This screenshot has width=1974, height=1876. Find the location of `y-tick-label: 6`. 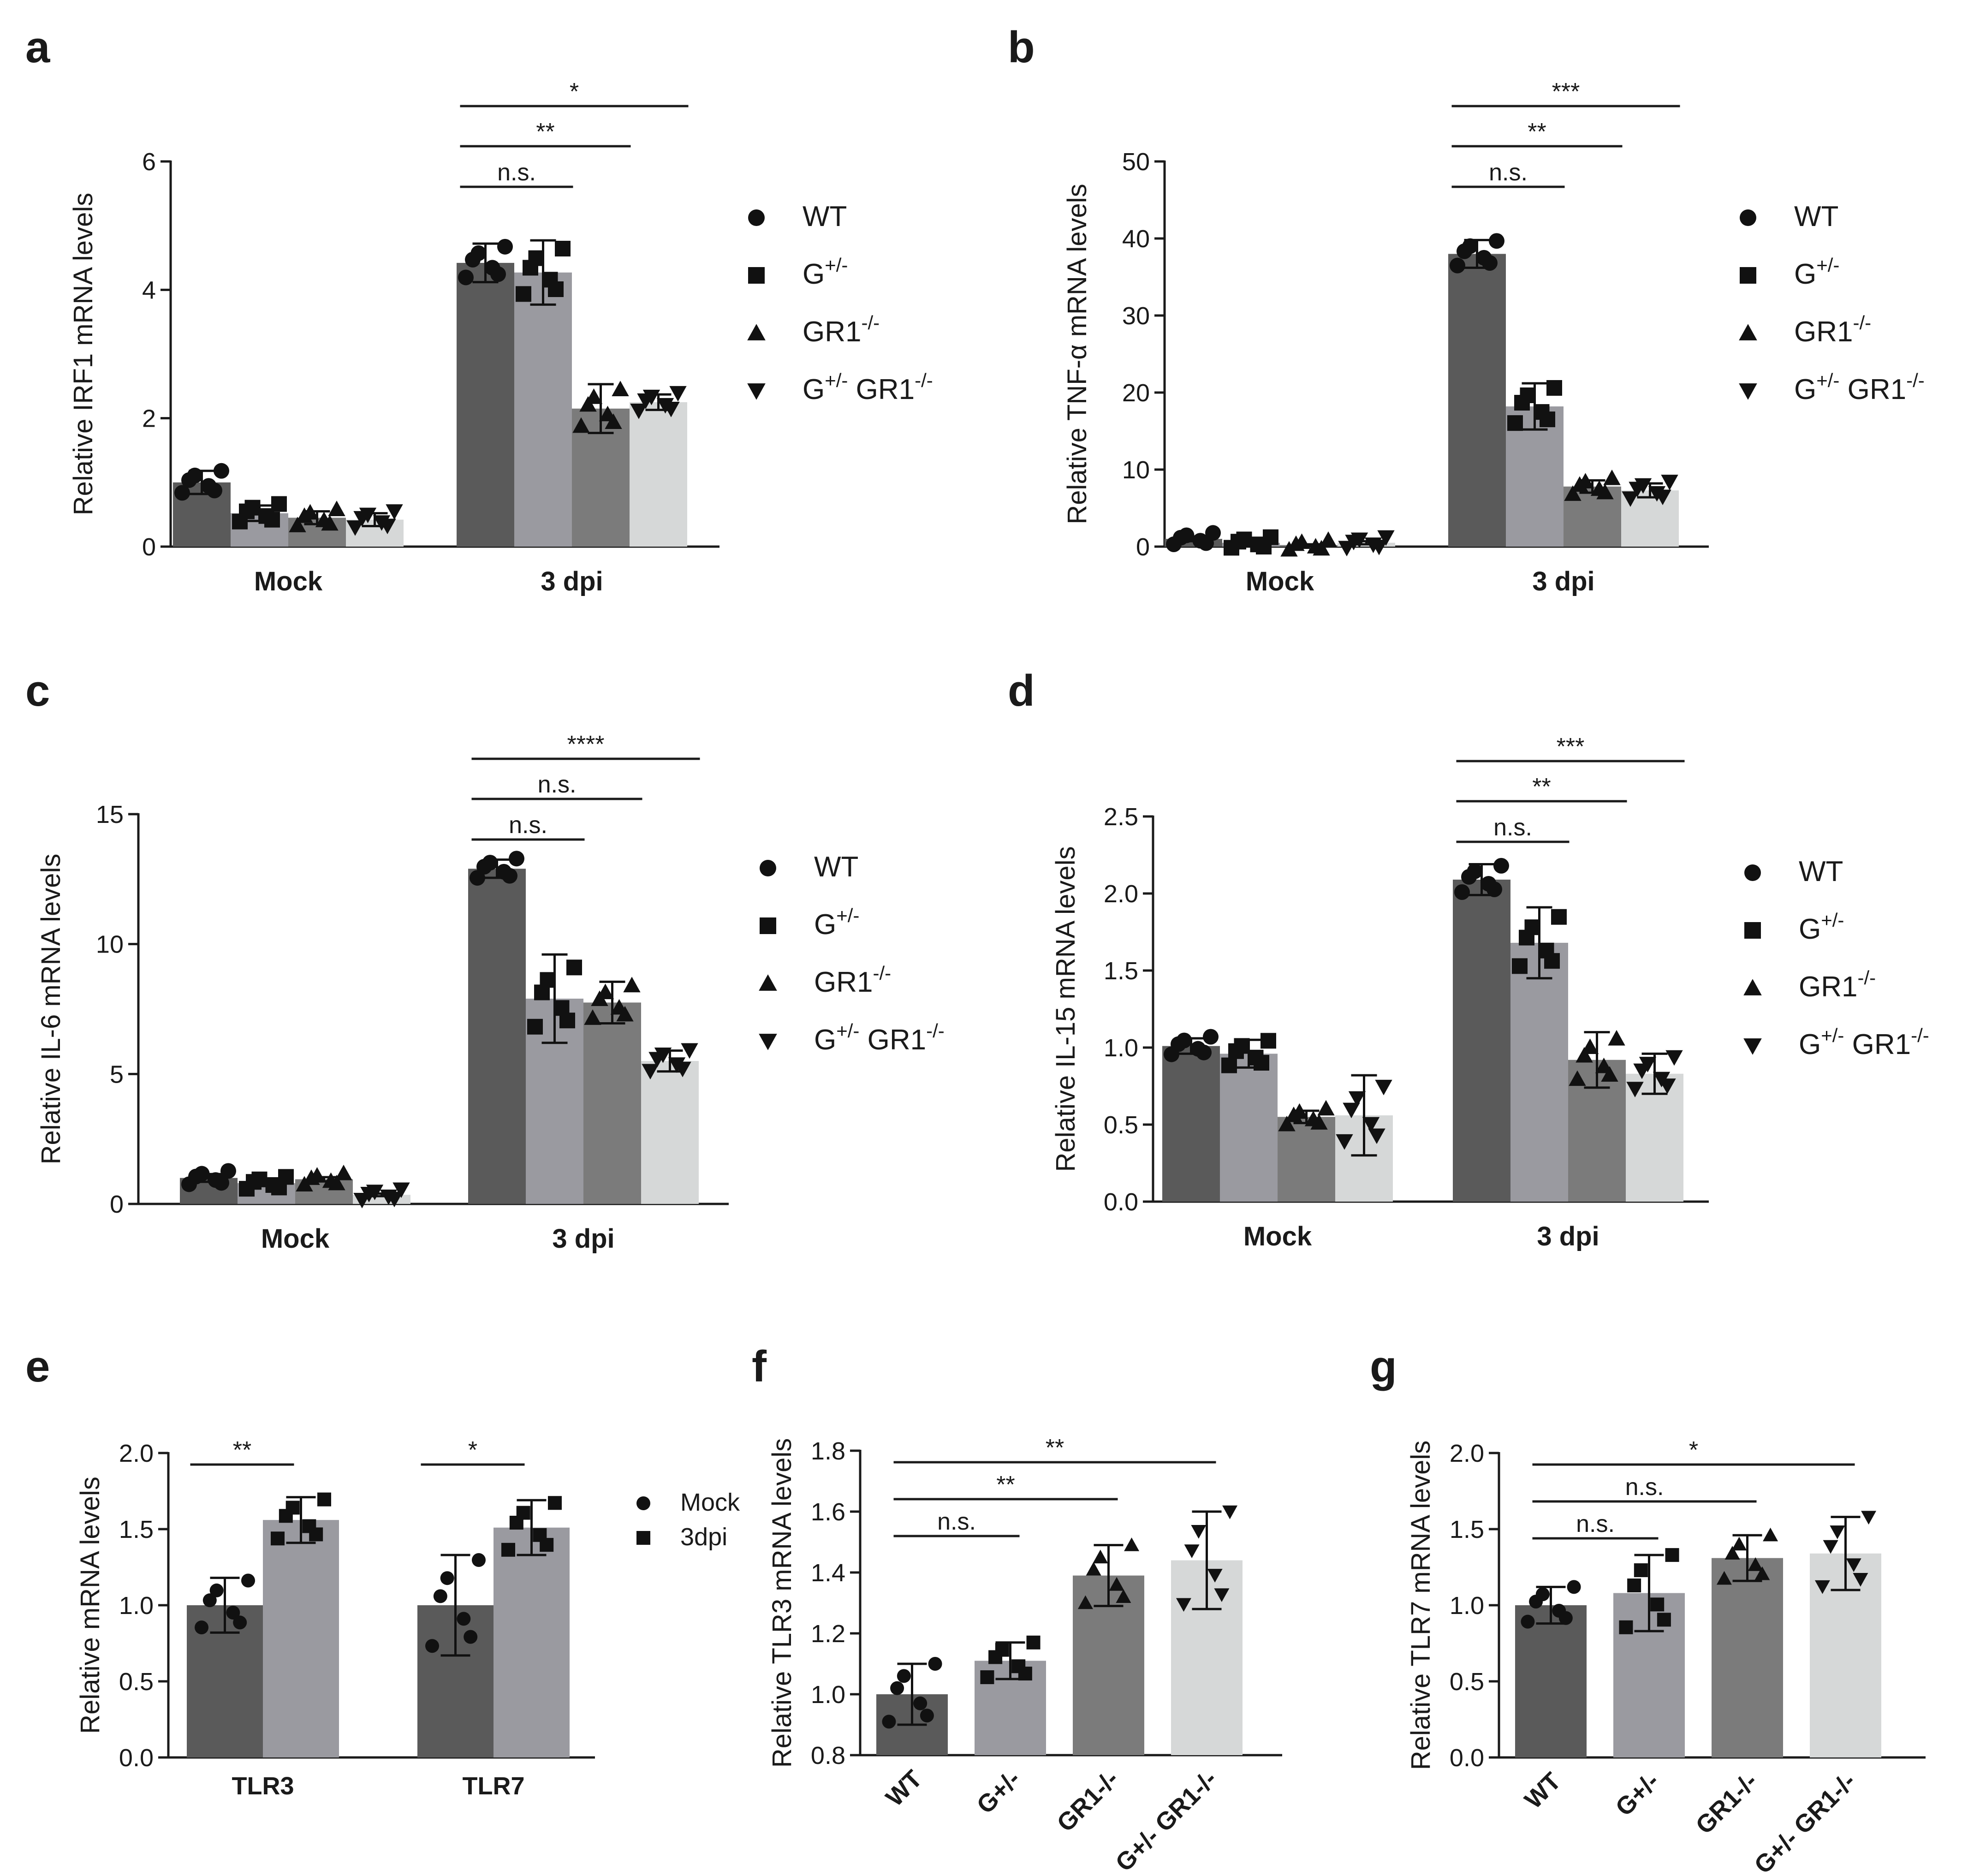

y-tick-label: 6 is located at coordinates (149, 162).